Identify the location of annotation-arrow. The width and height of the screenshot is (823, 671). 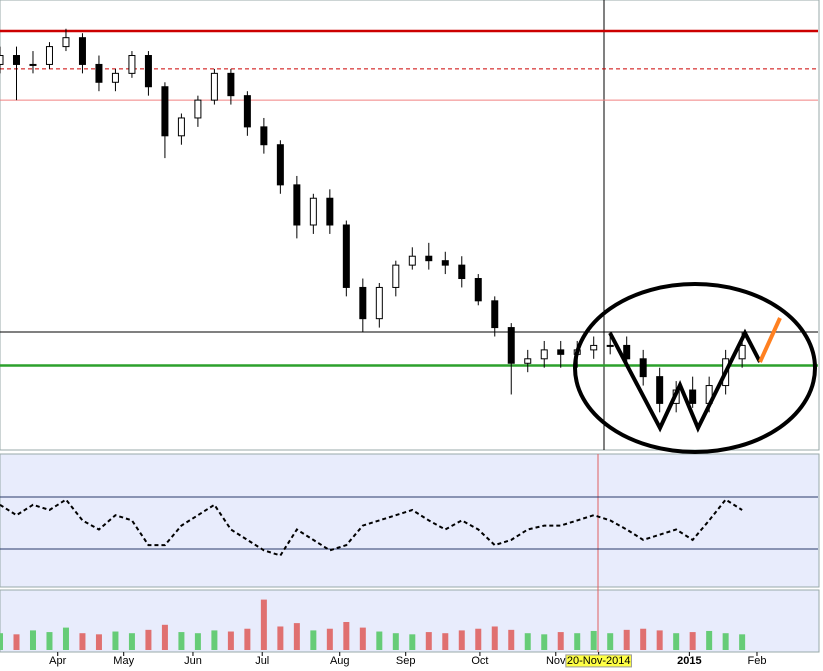
(770, 340).